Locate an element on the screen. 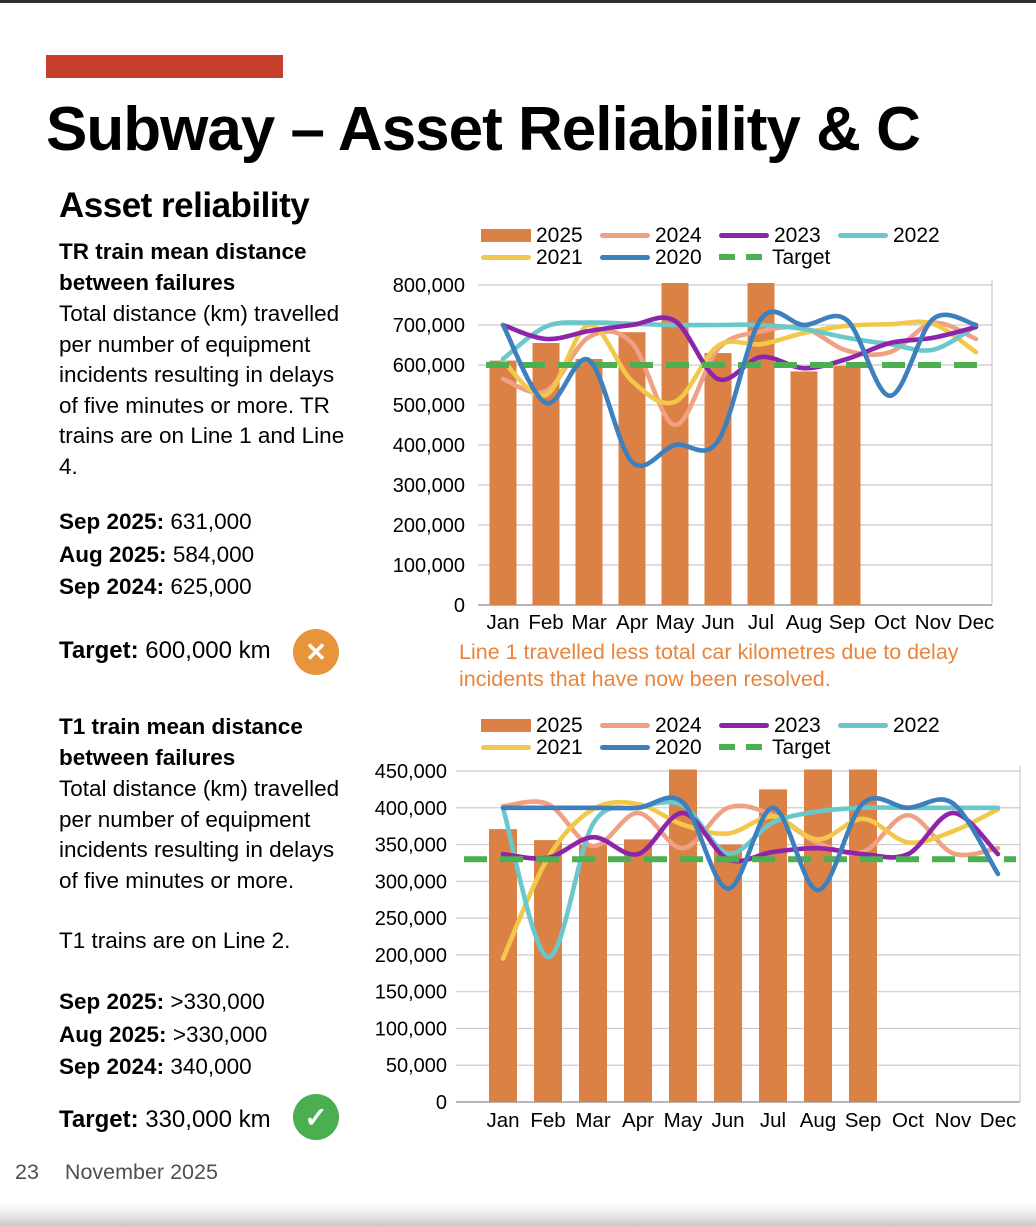 This screenshot has height=1226, width=1036. legend-item-2022: 2022 is located at coordinates (897, 726).